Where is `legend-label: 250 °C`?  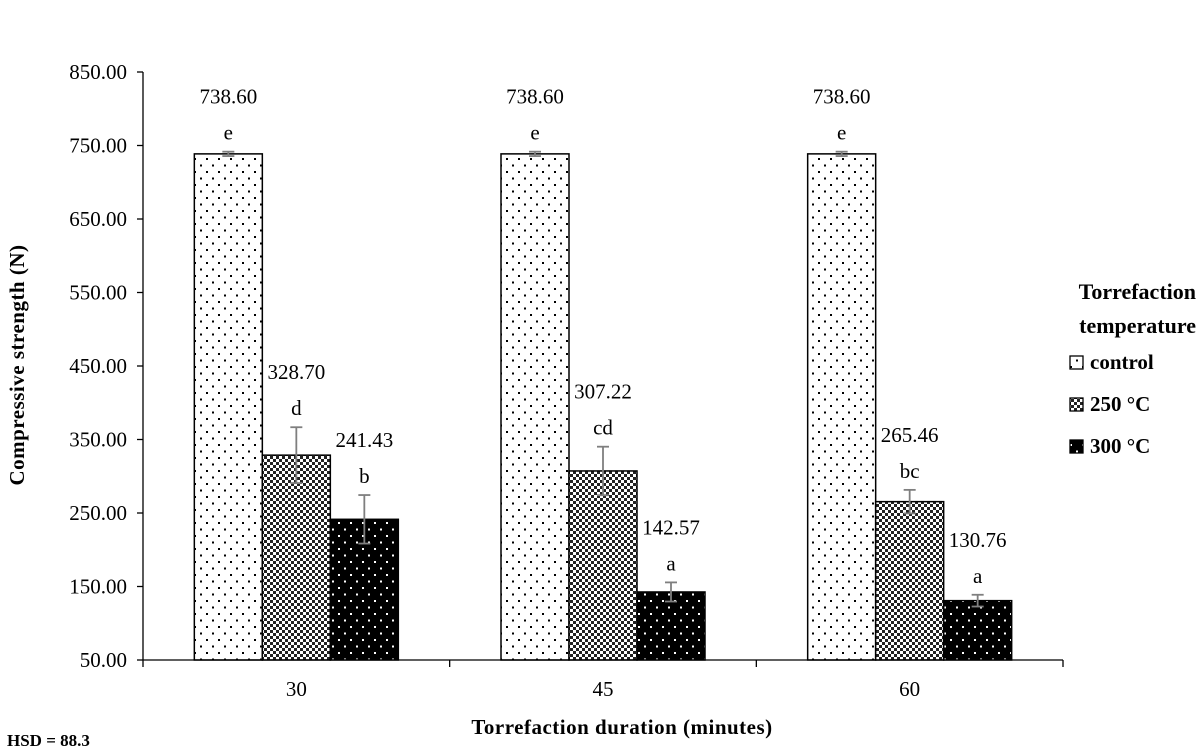 legend-label: 250 °C is located at coordinates (1120, 404).